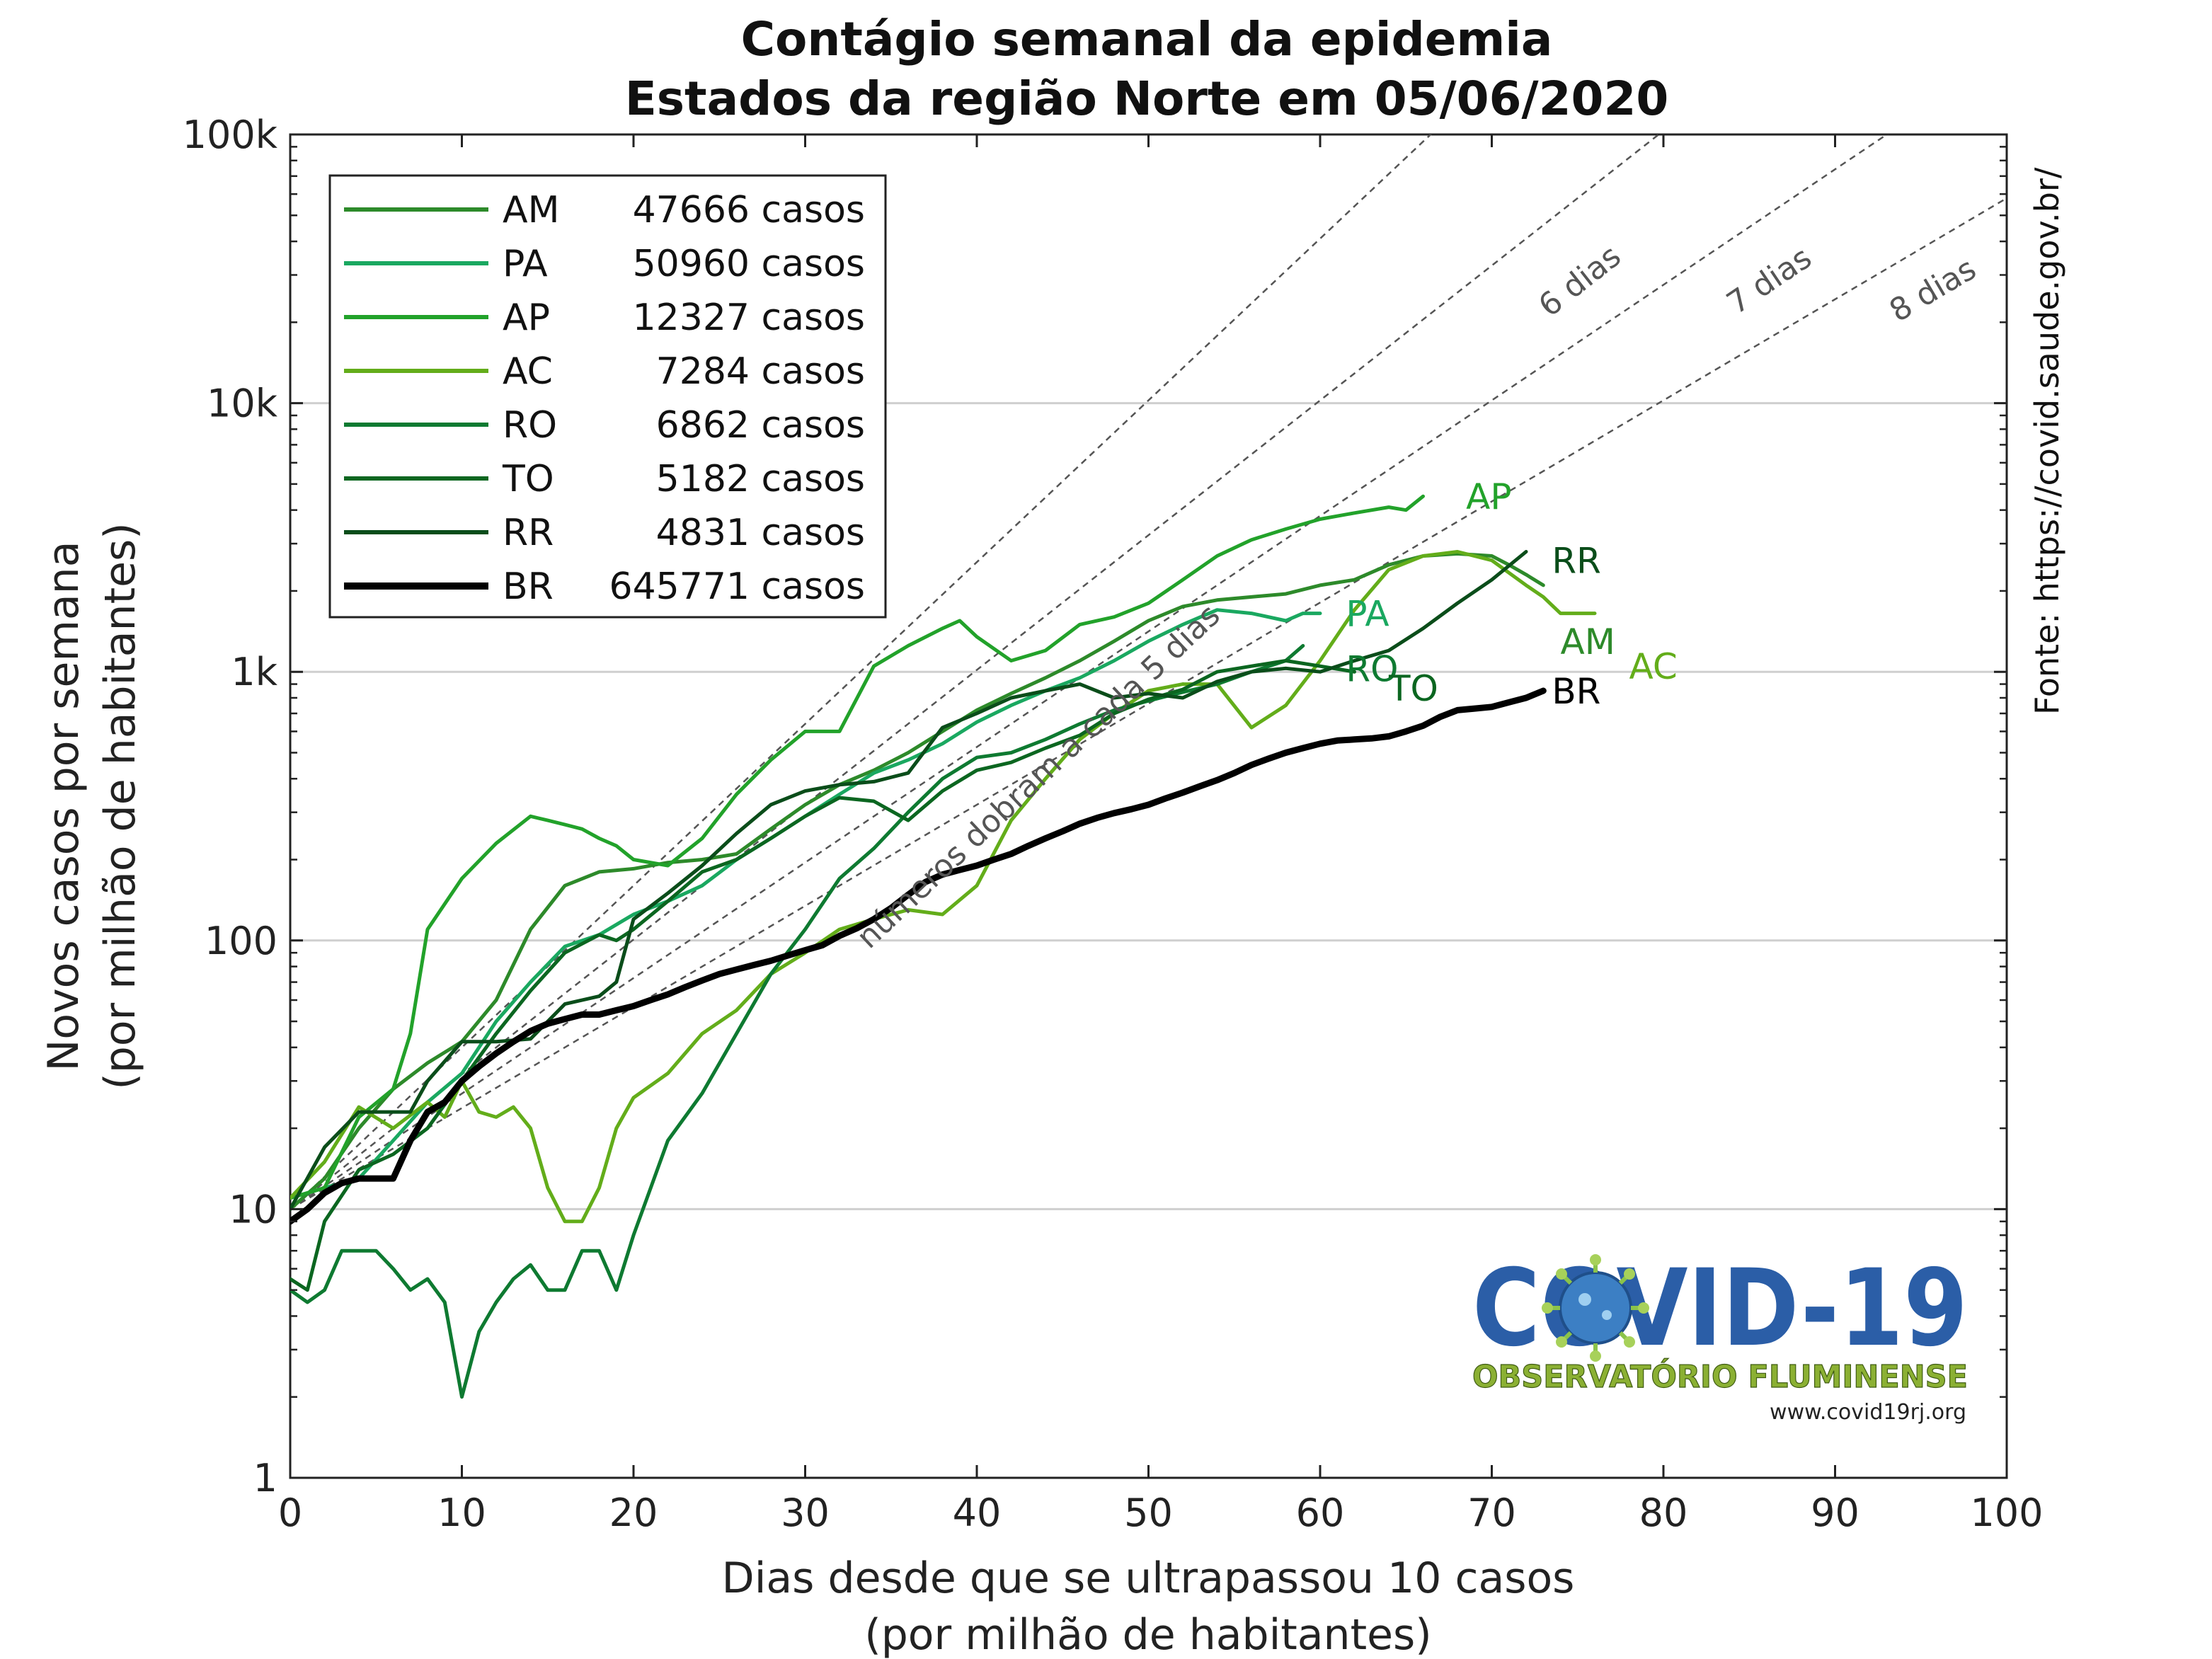 The width and height of the screenshot is (2212, 1659). Describe the element at coordinates (254, 672) in the screenshot. I see `y-tick-label: 1k` at that location.